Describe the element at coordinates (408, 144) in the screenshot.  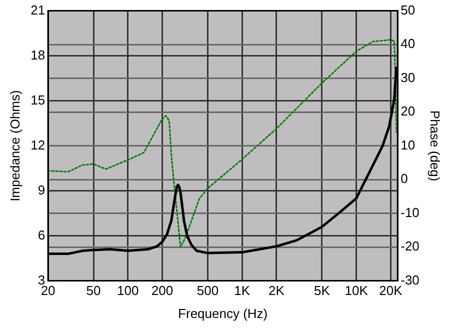
I see `y2-tick-label: 10` at that location.